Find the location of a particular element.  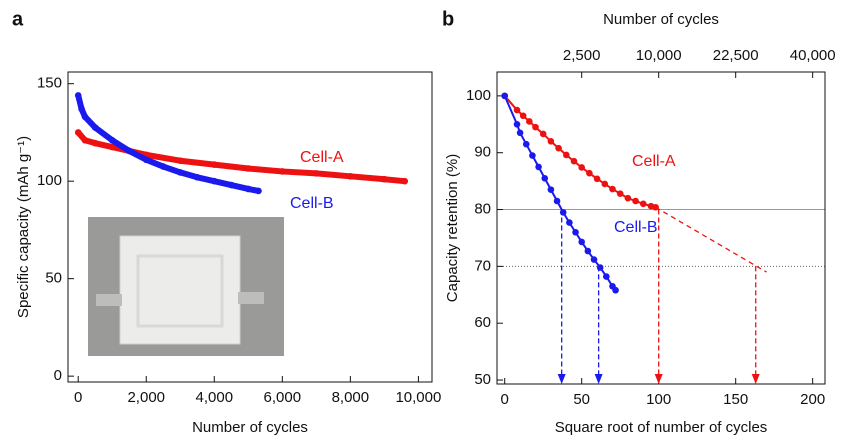

x2-tick-label: 40,000 is located at coordinates (813, 55).